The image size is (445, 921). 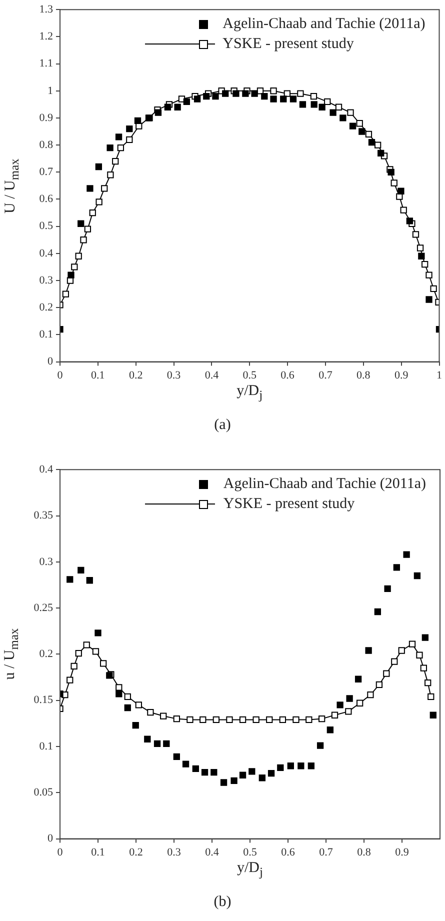 I want to click on x-tick-label: 0.7, so click(x=326, y=852).